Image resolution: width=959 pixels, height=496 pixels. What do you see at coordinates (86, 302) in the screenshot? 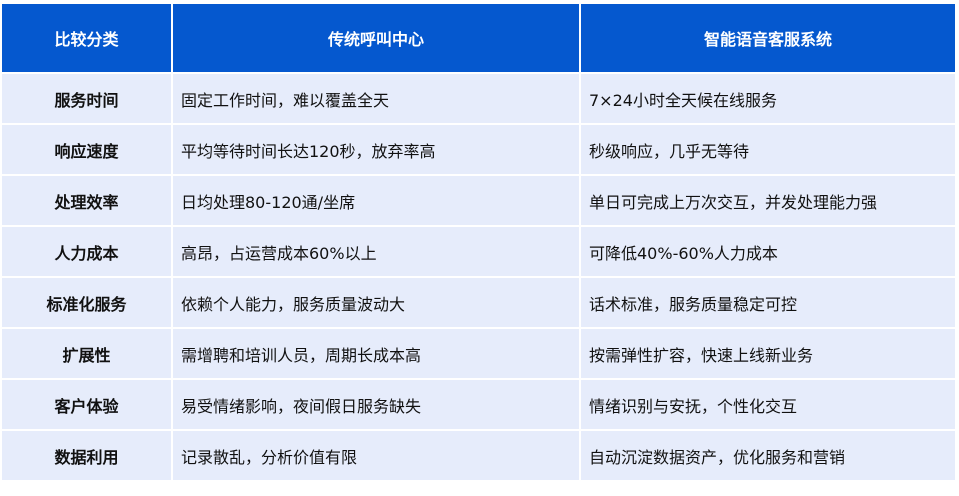
I see `category-cell: 标准化服务` at bounding box center [86, 302].